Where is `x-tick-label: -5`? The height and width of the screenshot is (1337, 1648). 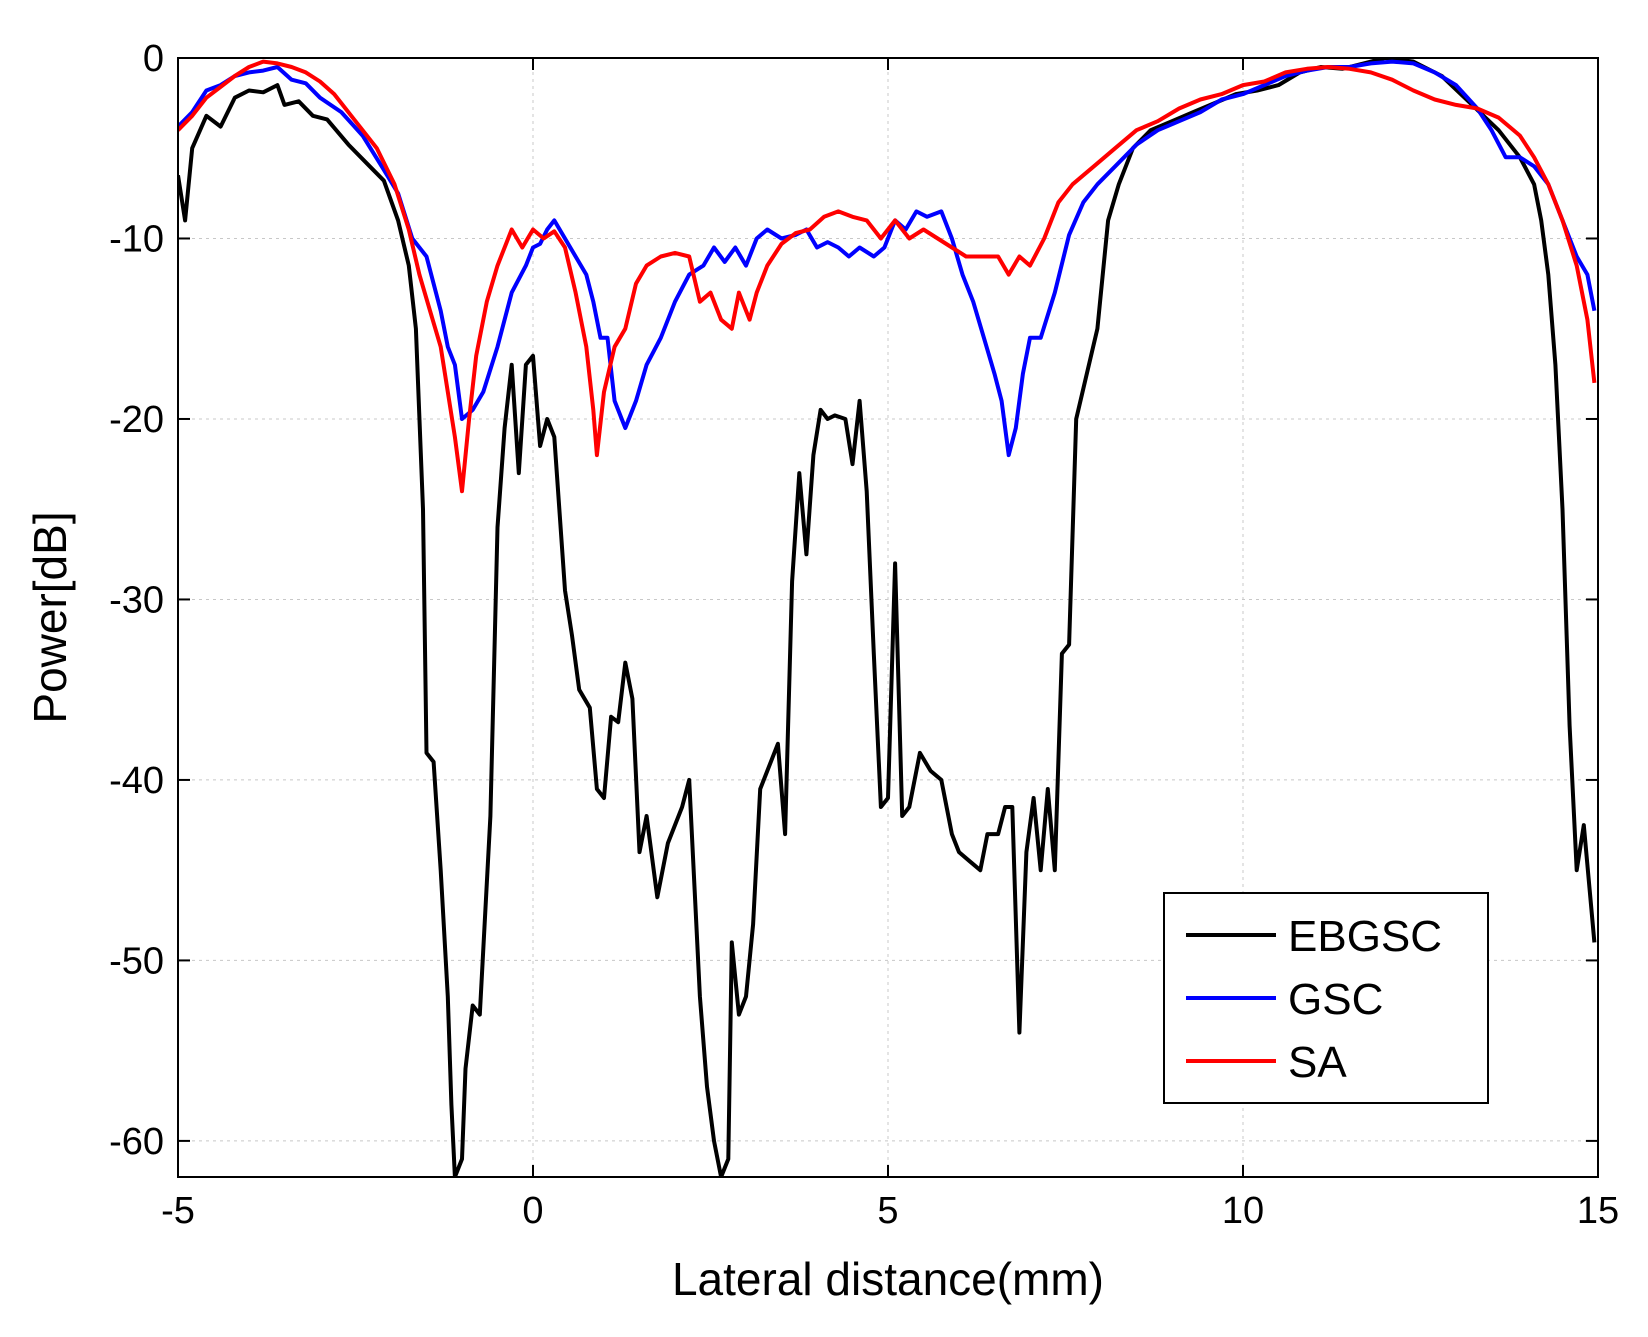 x-tick-label: -5 is located at coordinates (178, 1211).